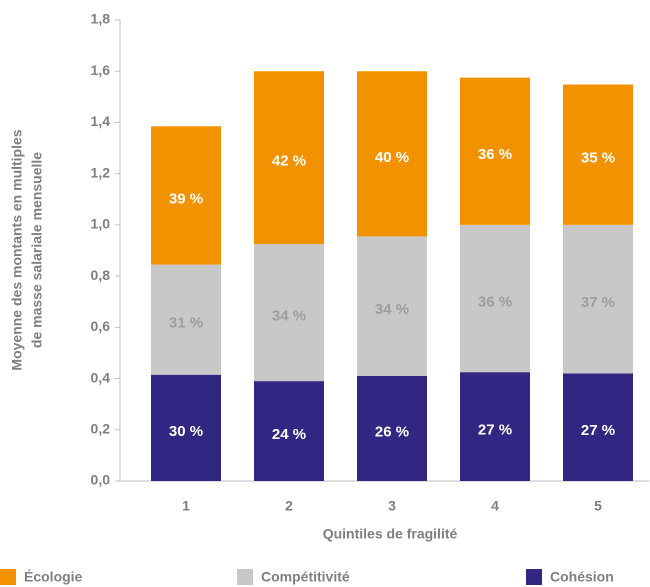 This screenshot has width=650, height=587. Describe the element at coordinates (598, 158) in the screenshot. I see `data-label: 35 %` at that location.